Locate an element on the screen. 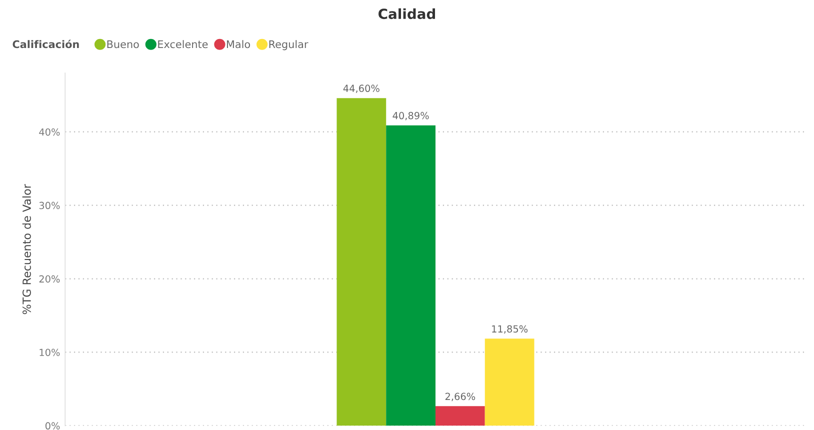 This screenshot has height=430, width=814. data-label: 40,89% is located at coordinates (410, 116).